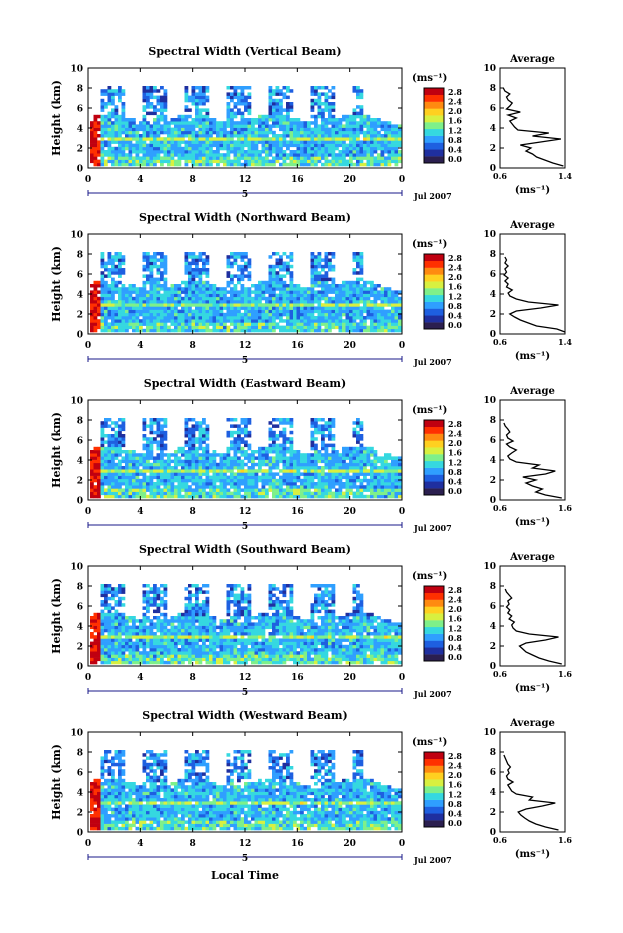 The height and width of the screenshot is (933, 623). I want to click on y-tick-label: 10, so click(76, 70).